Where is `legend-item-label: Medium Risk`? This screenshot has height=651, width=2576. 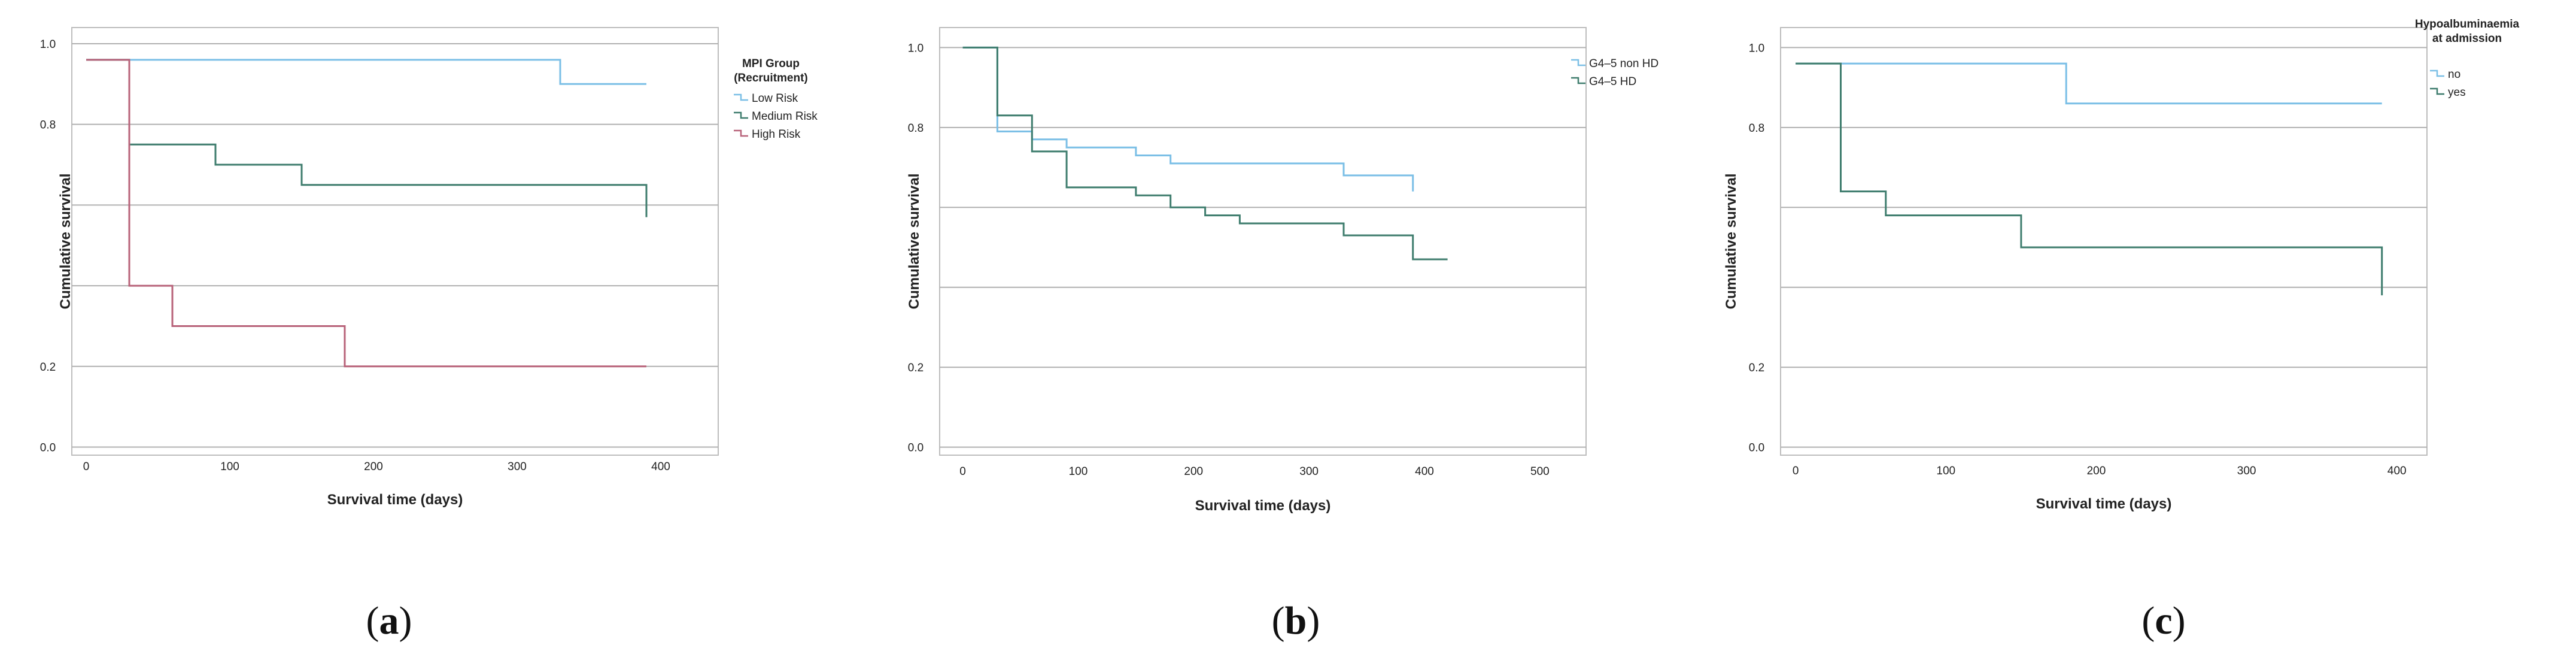
legend-item-label: Medium Risk is located at coordinates (785, 116).